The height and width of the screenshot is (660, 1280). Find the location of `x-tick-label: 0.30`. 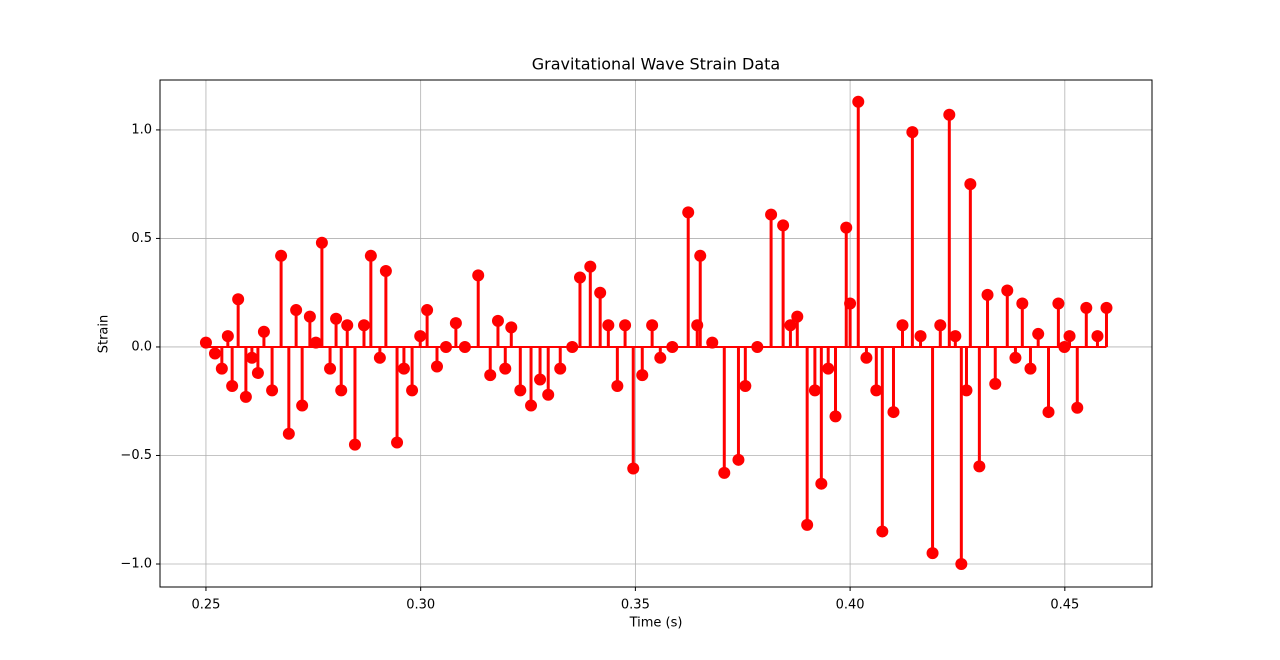

x-tick-label: 0.30 is located at coordinates (420, 605).